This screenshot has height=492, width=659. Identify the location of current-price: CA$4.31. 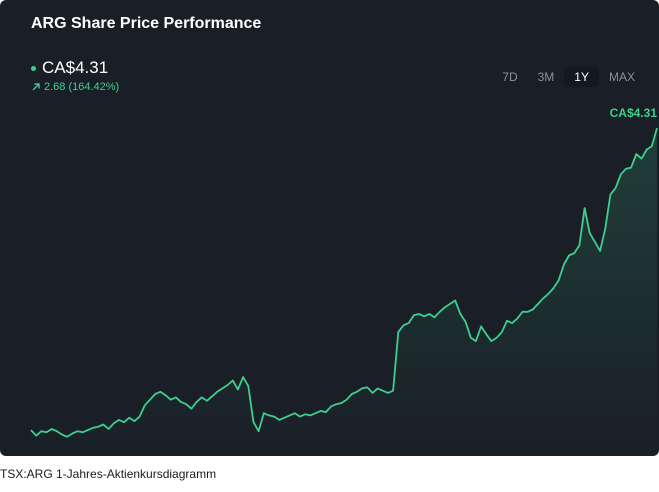
(69, 68).